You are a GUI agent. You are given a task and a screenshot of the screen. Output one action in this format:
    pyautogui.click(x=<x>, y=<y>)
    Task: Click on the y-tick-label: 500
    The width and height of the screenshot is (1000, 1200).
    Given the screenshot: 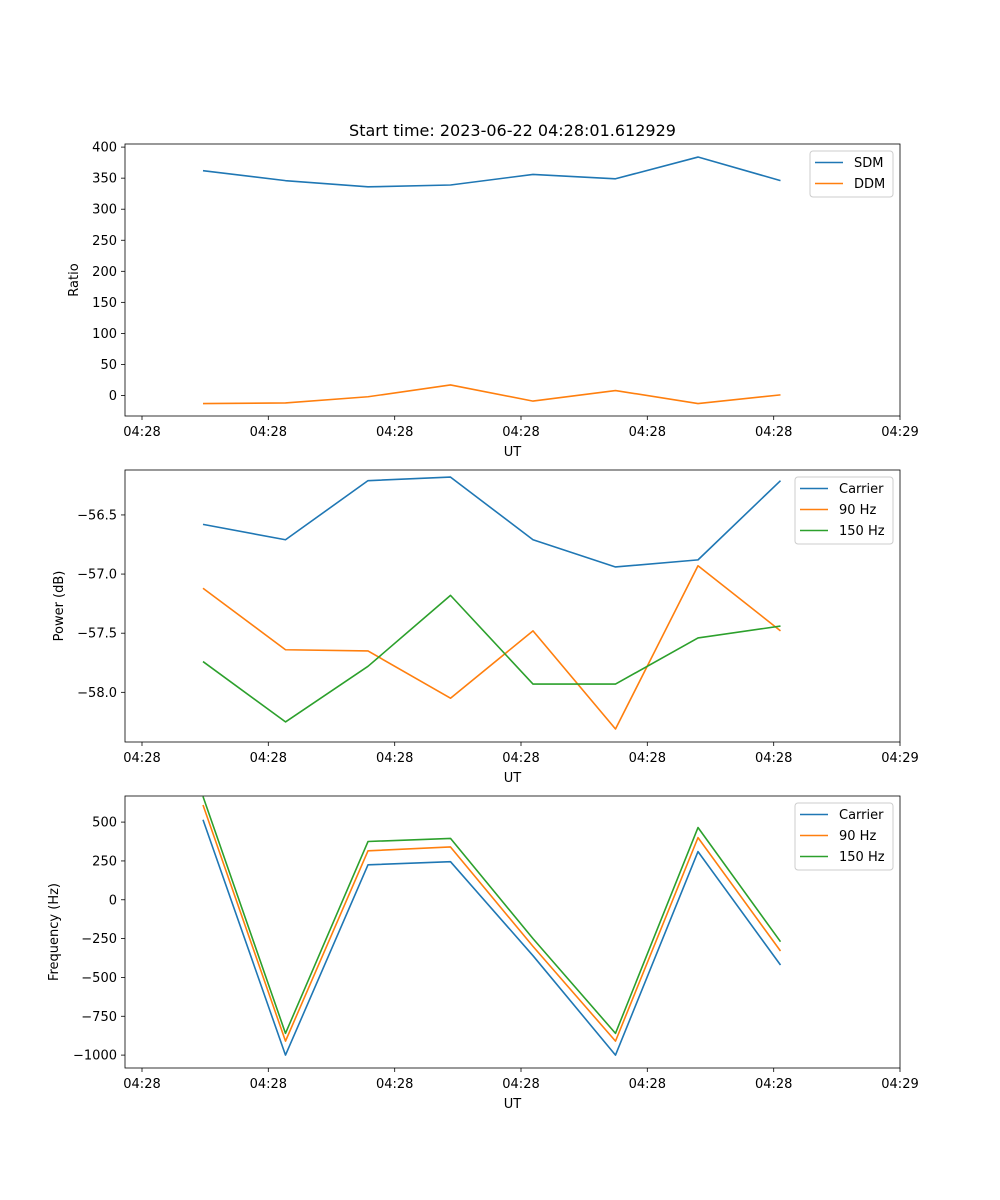 What is the action you would take?
    pyautogui.click(x=104, y=823)
    